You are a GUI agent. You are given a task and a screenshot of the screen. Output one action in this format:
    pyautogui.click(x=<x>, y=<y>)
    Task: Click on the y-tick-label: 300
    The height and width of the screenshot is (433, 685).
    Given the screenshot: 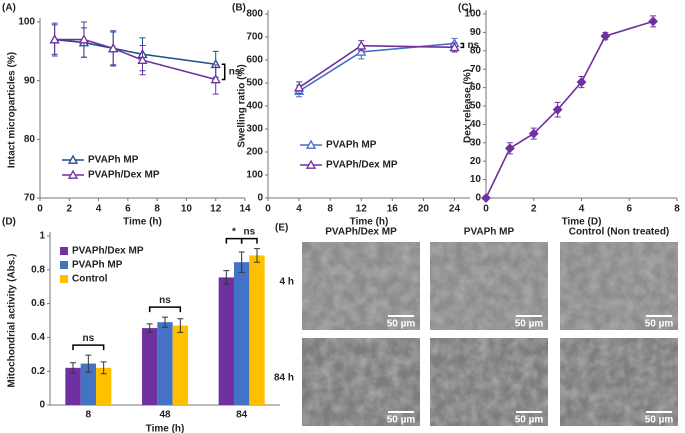 What is the action you would take?
    pyautogui.click(x=254, y=129)
    